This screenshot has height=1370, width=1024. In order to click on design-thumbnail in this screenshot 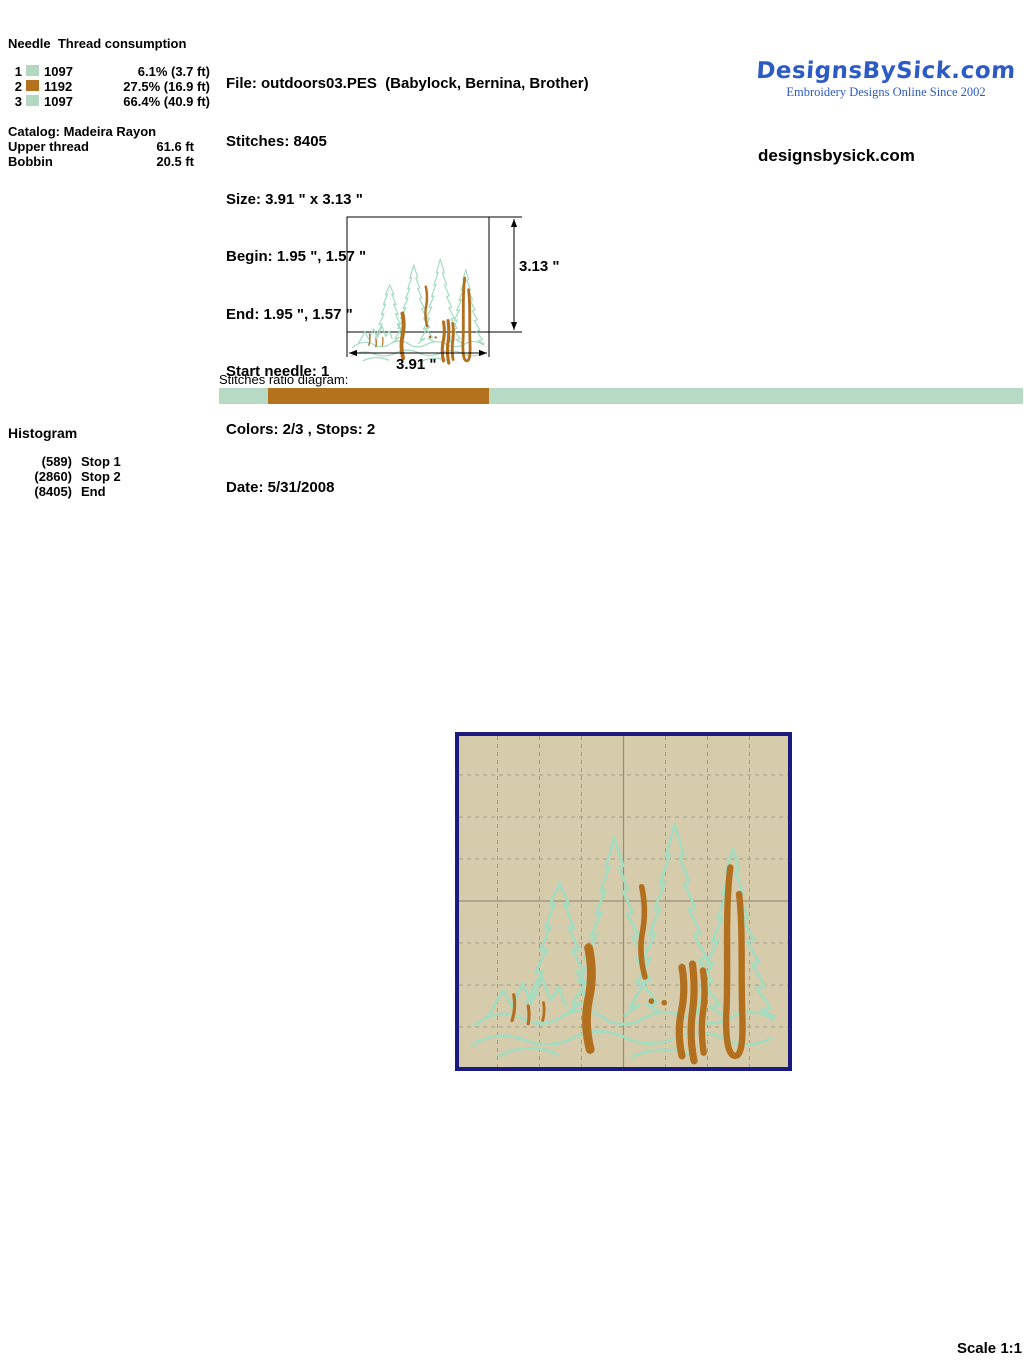, I will do `click(418, 311)`.